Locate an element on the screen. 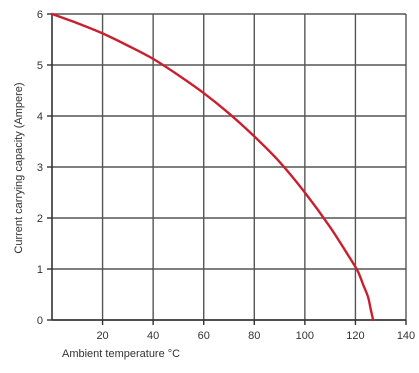 The width and height of the screenshot is (419, 373). y-tick-label: 5 is located at coordinates (40, 66).